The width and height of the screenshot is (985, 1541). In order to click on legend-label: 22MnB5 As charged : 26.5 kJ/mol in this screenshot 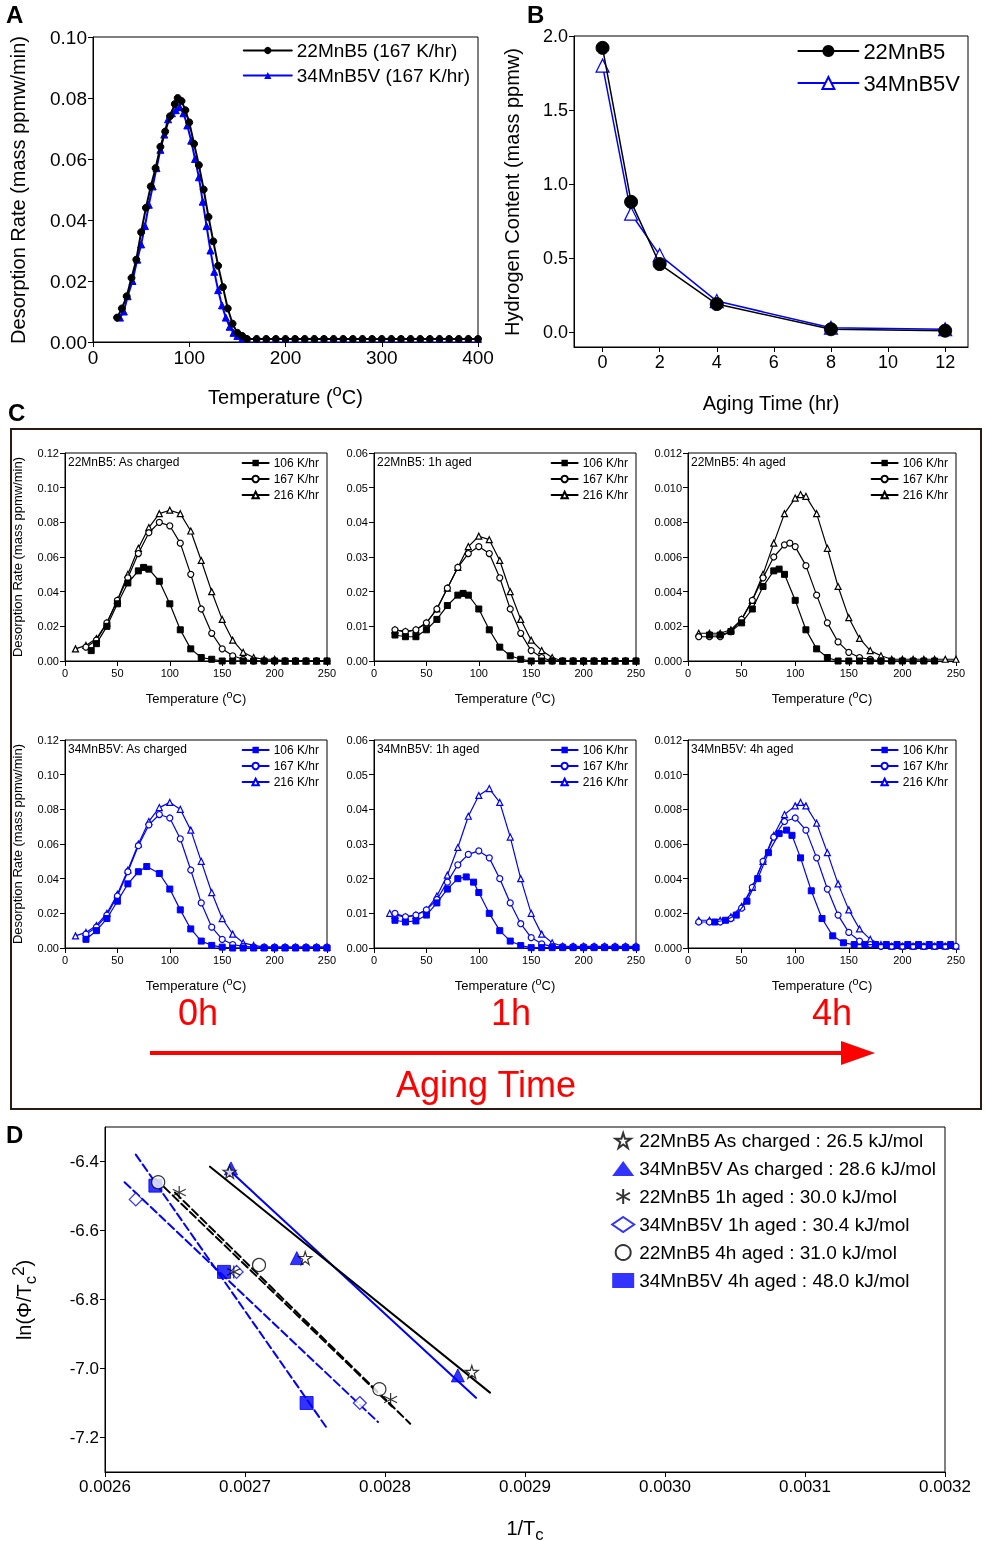, I will do `click(781, 1140)`.